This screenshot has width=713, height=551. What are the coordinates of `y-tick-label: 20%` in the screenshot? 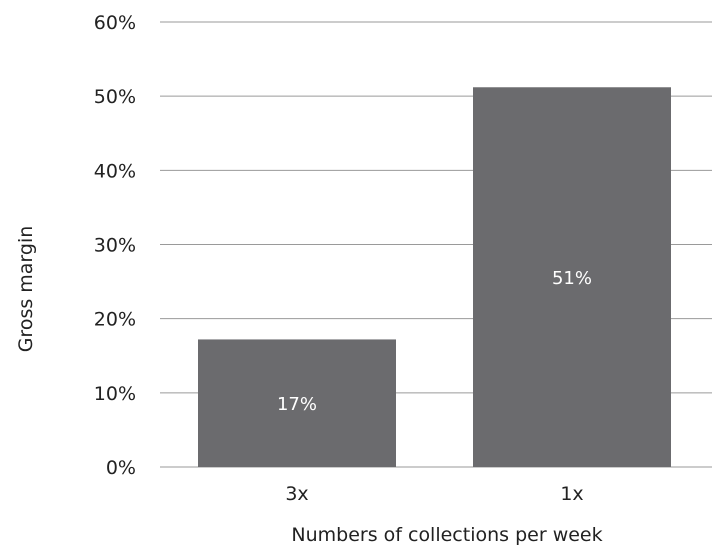 It's located at (115, 320).